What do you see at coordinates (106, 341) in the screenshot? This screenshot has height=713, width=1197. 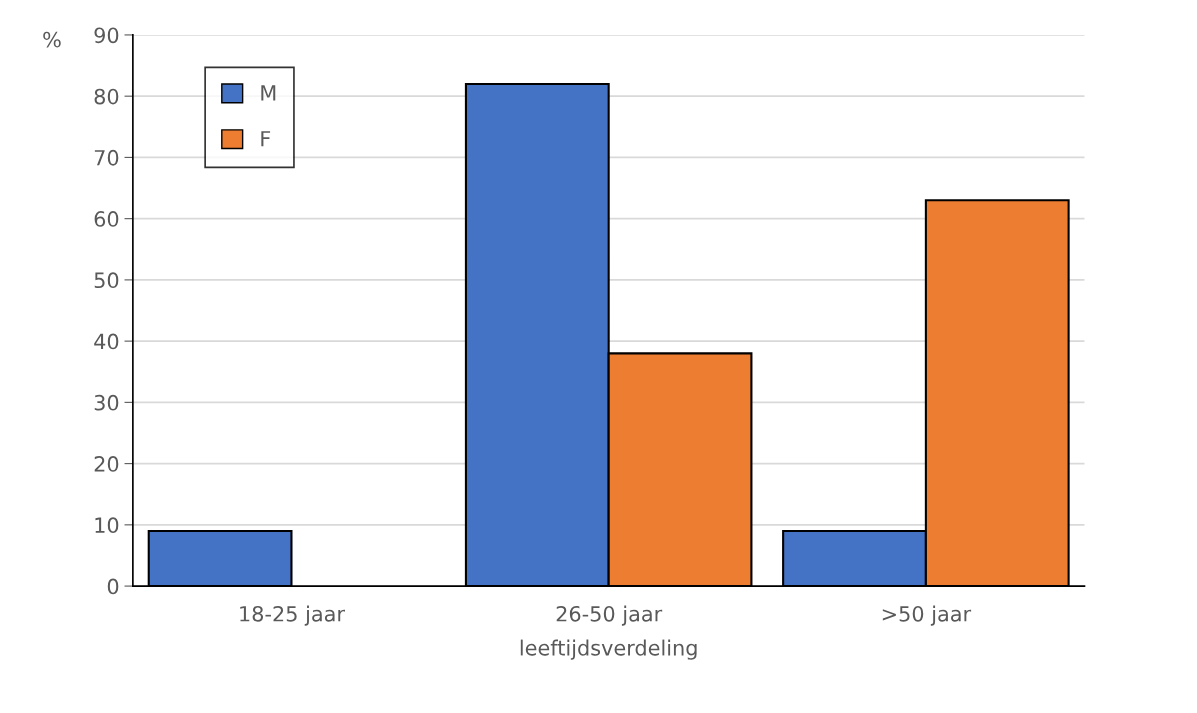 I see `y-tick-label: 40` at bounding box center [106, 341].